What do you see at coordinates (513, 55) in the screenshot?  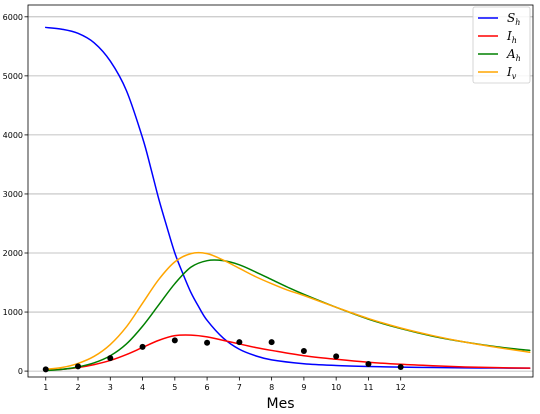 I see `legend-label-ah: Ah` at bounding box center [513, 55].